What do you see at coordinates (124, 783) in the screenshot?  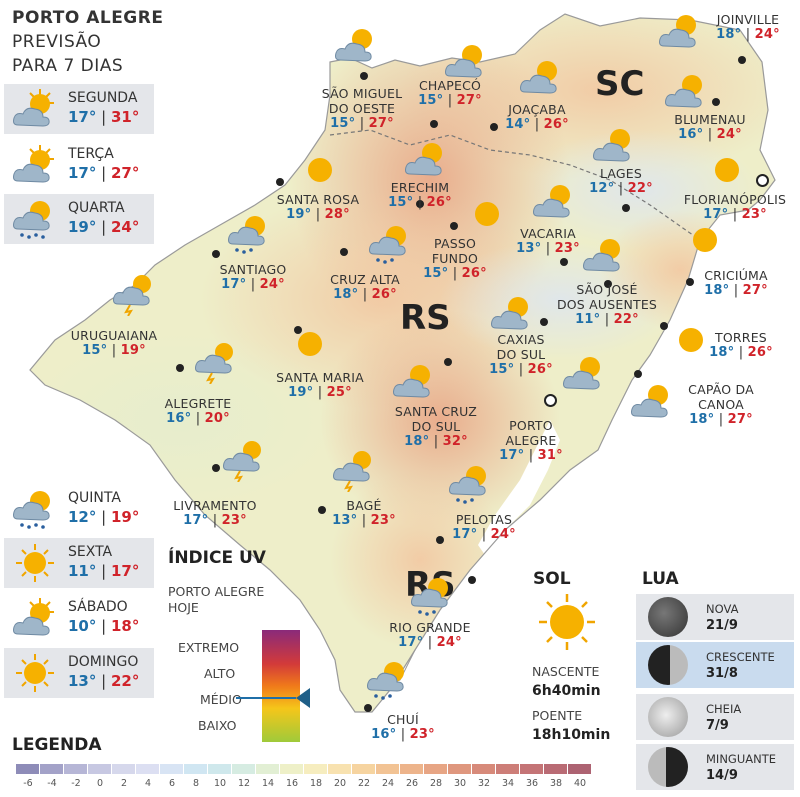 I see `legend-scale-label: 2` at bounding box center [124, 783].